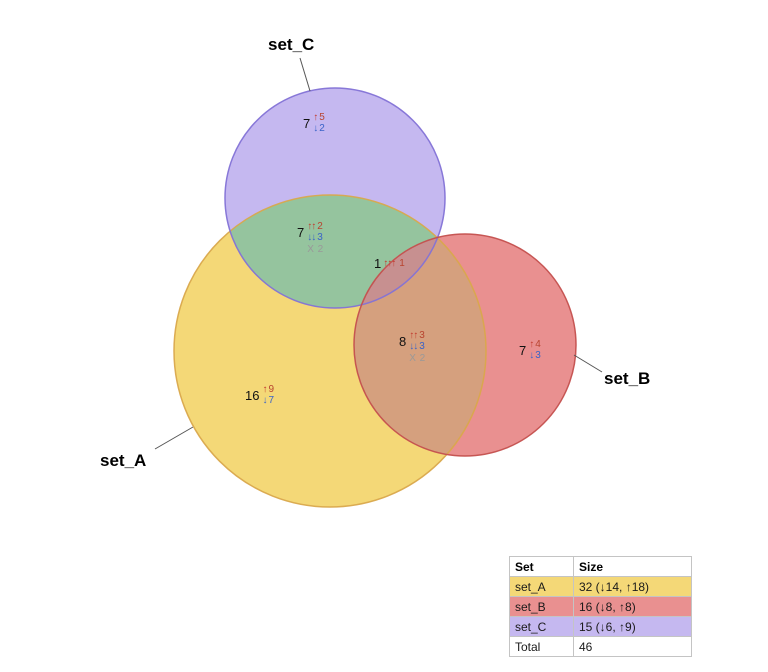 The width and height of the screenshot is (768, 672). What do you see at coordinates (632, 606) in the screenshot?
I see `table-cell-size: 16 (↓8, ↑8)` at bounding box center [632, 606].